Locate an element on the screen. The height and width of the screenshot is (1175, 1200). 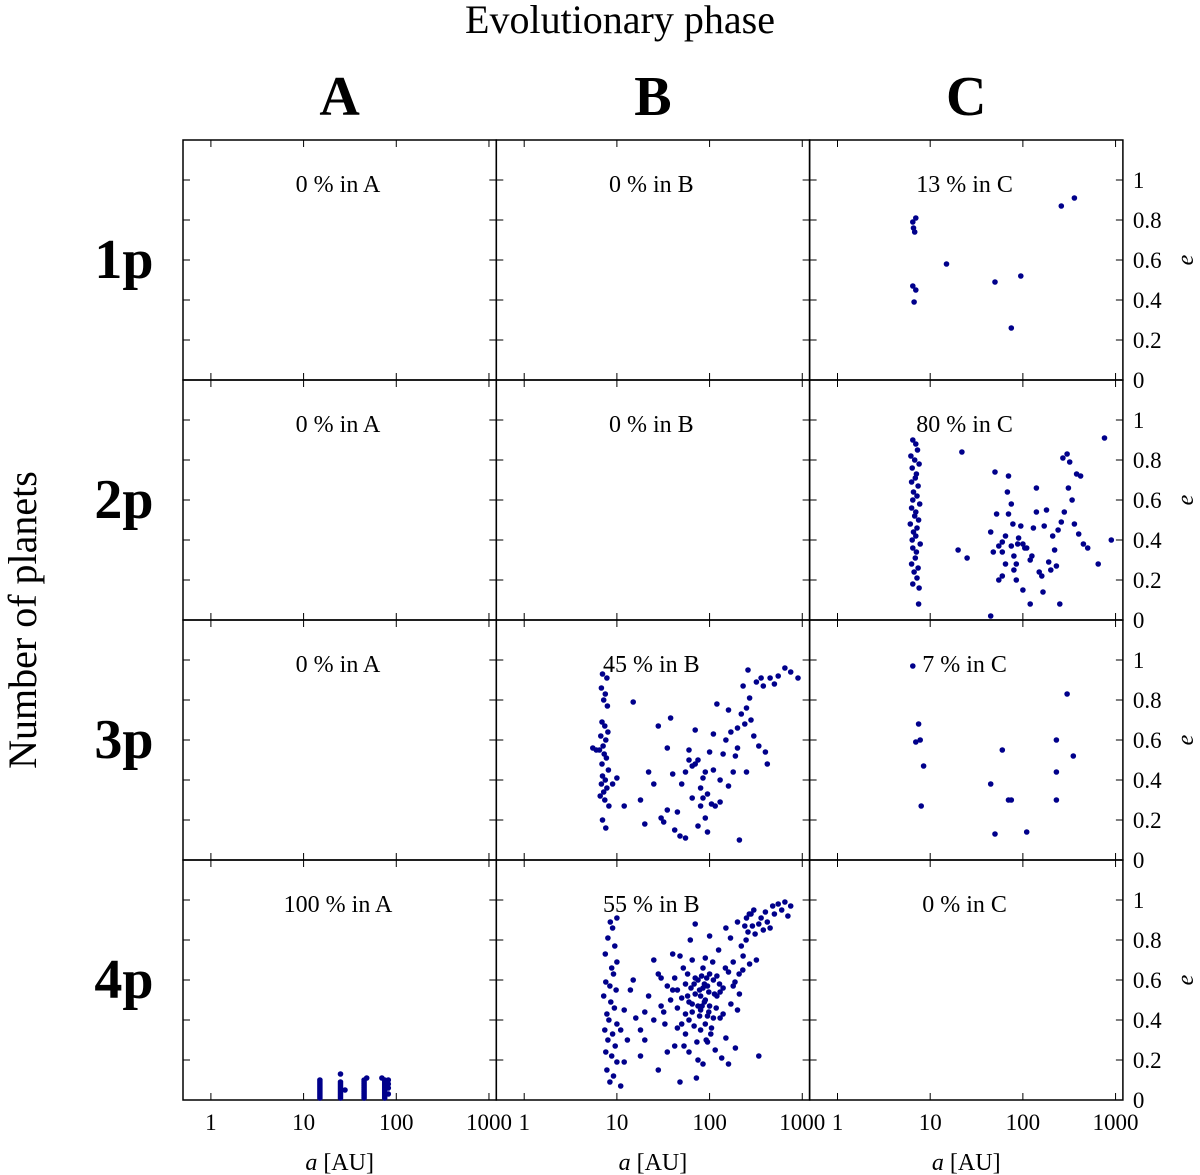
x-tick-label: 10 is located at coordinates (616, 1122).